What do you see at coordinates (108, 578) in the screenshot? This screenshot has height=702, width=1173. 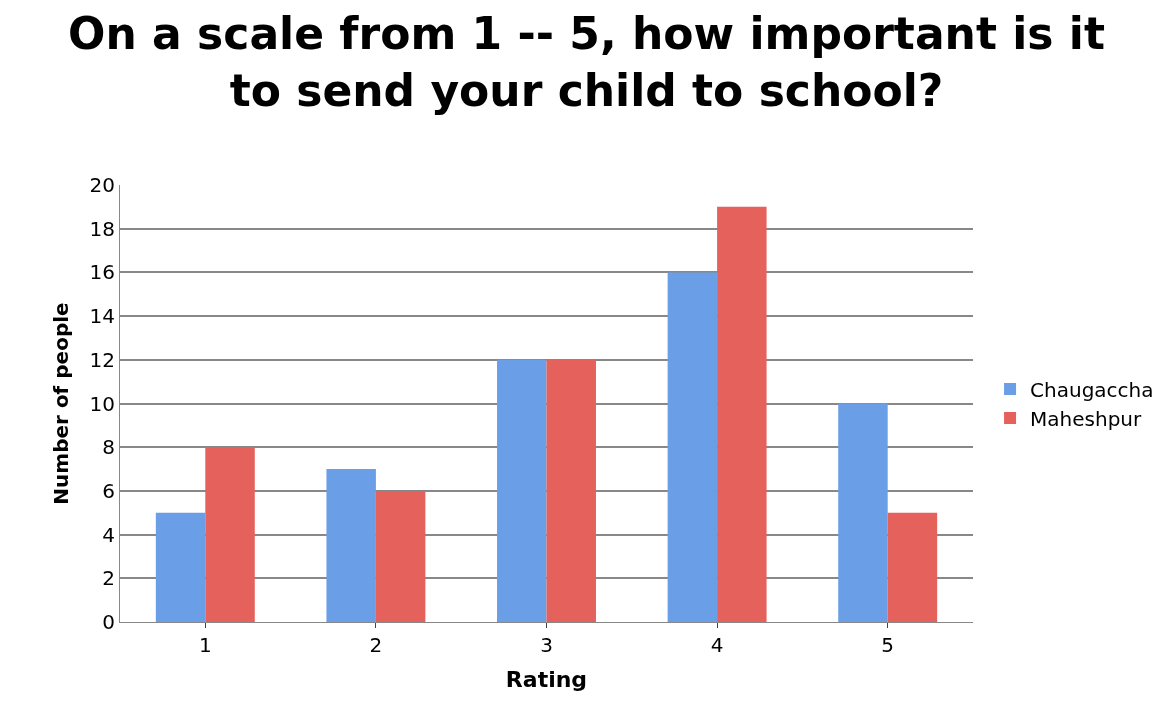 I see `y-tick-label: 2` at bounding box center [108, 578].